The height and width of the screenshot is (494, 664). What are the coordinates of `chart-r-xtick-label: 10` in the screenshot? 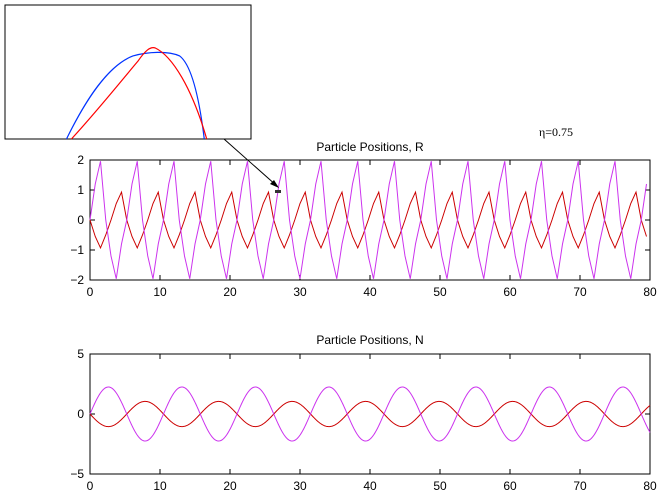 It's located at (160, 292).